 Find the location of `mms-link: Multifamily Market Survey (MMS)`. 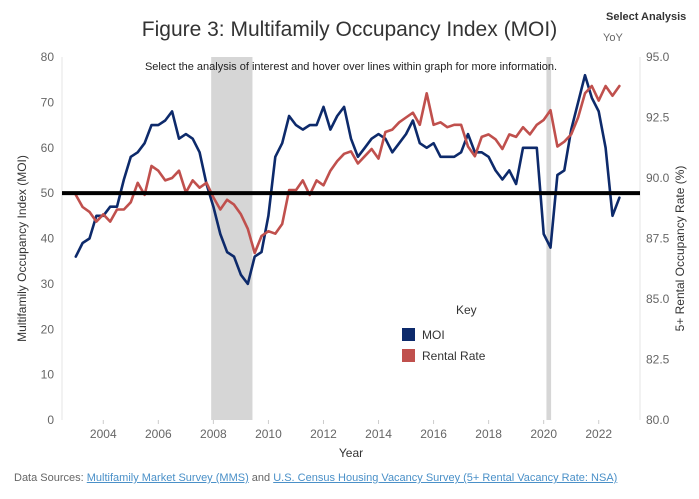

mms-link: Multifamily Market Survey (MMS) is located at coordinates (167, 478).